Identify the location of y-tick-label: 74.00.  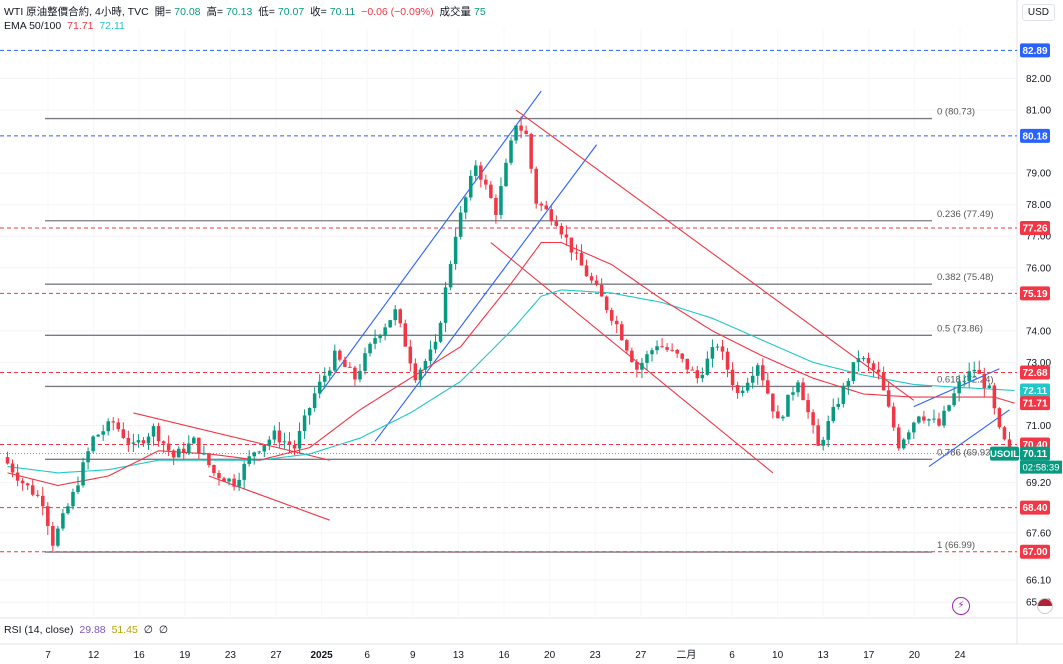
(1038, 331).